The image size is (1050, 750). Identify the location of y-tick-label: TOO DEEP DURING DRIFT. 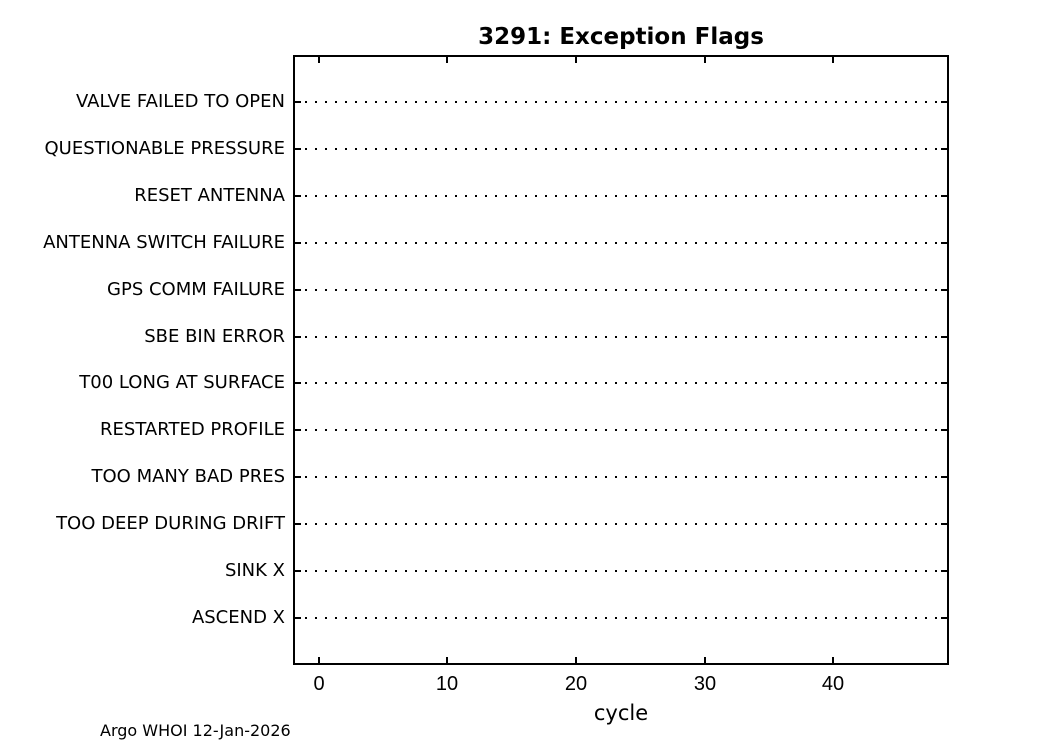
(170, 523).